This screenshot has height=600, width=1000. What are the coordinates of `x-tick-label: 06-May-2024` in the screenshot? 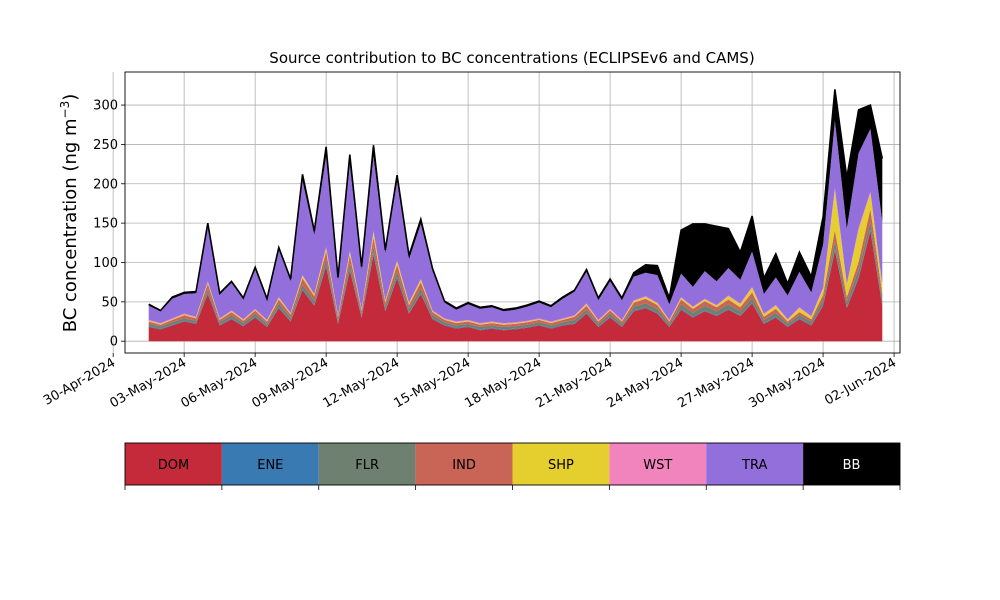 It's located at (219, 383).